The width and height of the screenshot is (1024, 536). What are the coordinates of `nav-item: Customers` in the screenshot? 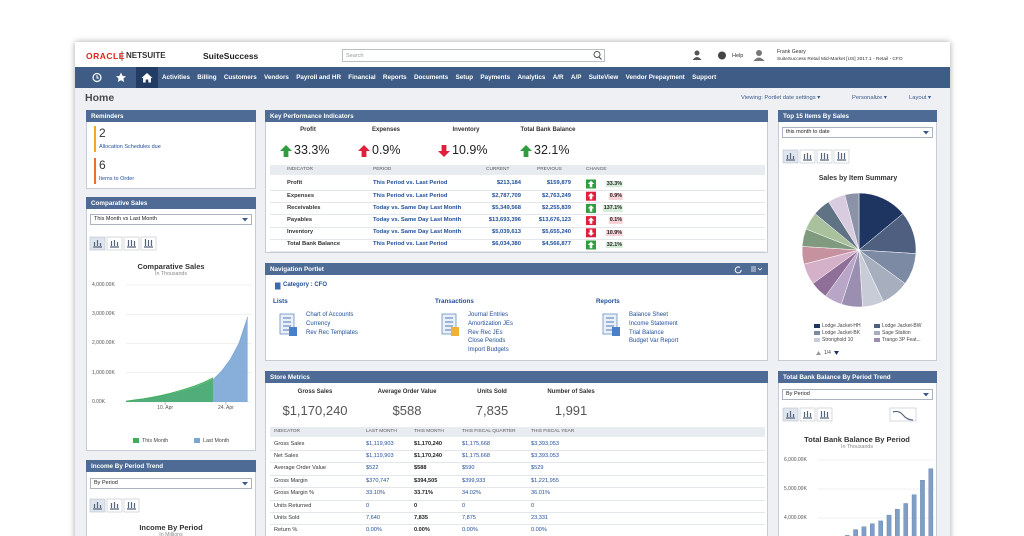 It's located at (240, 77).